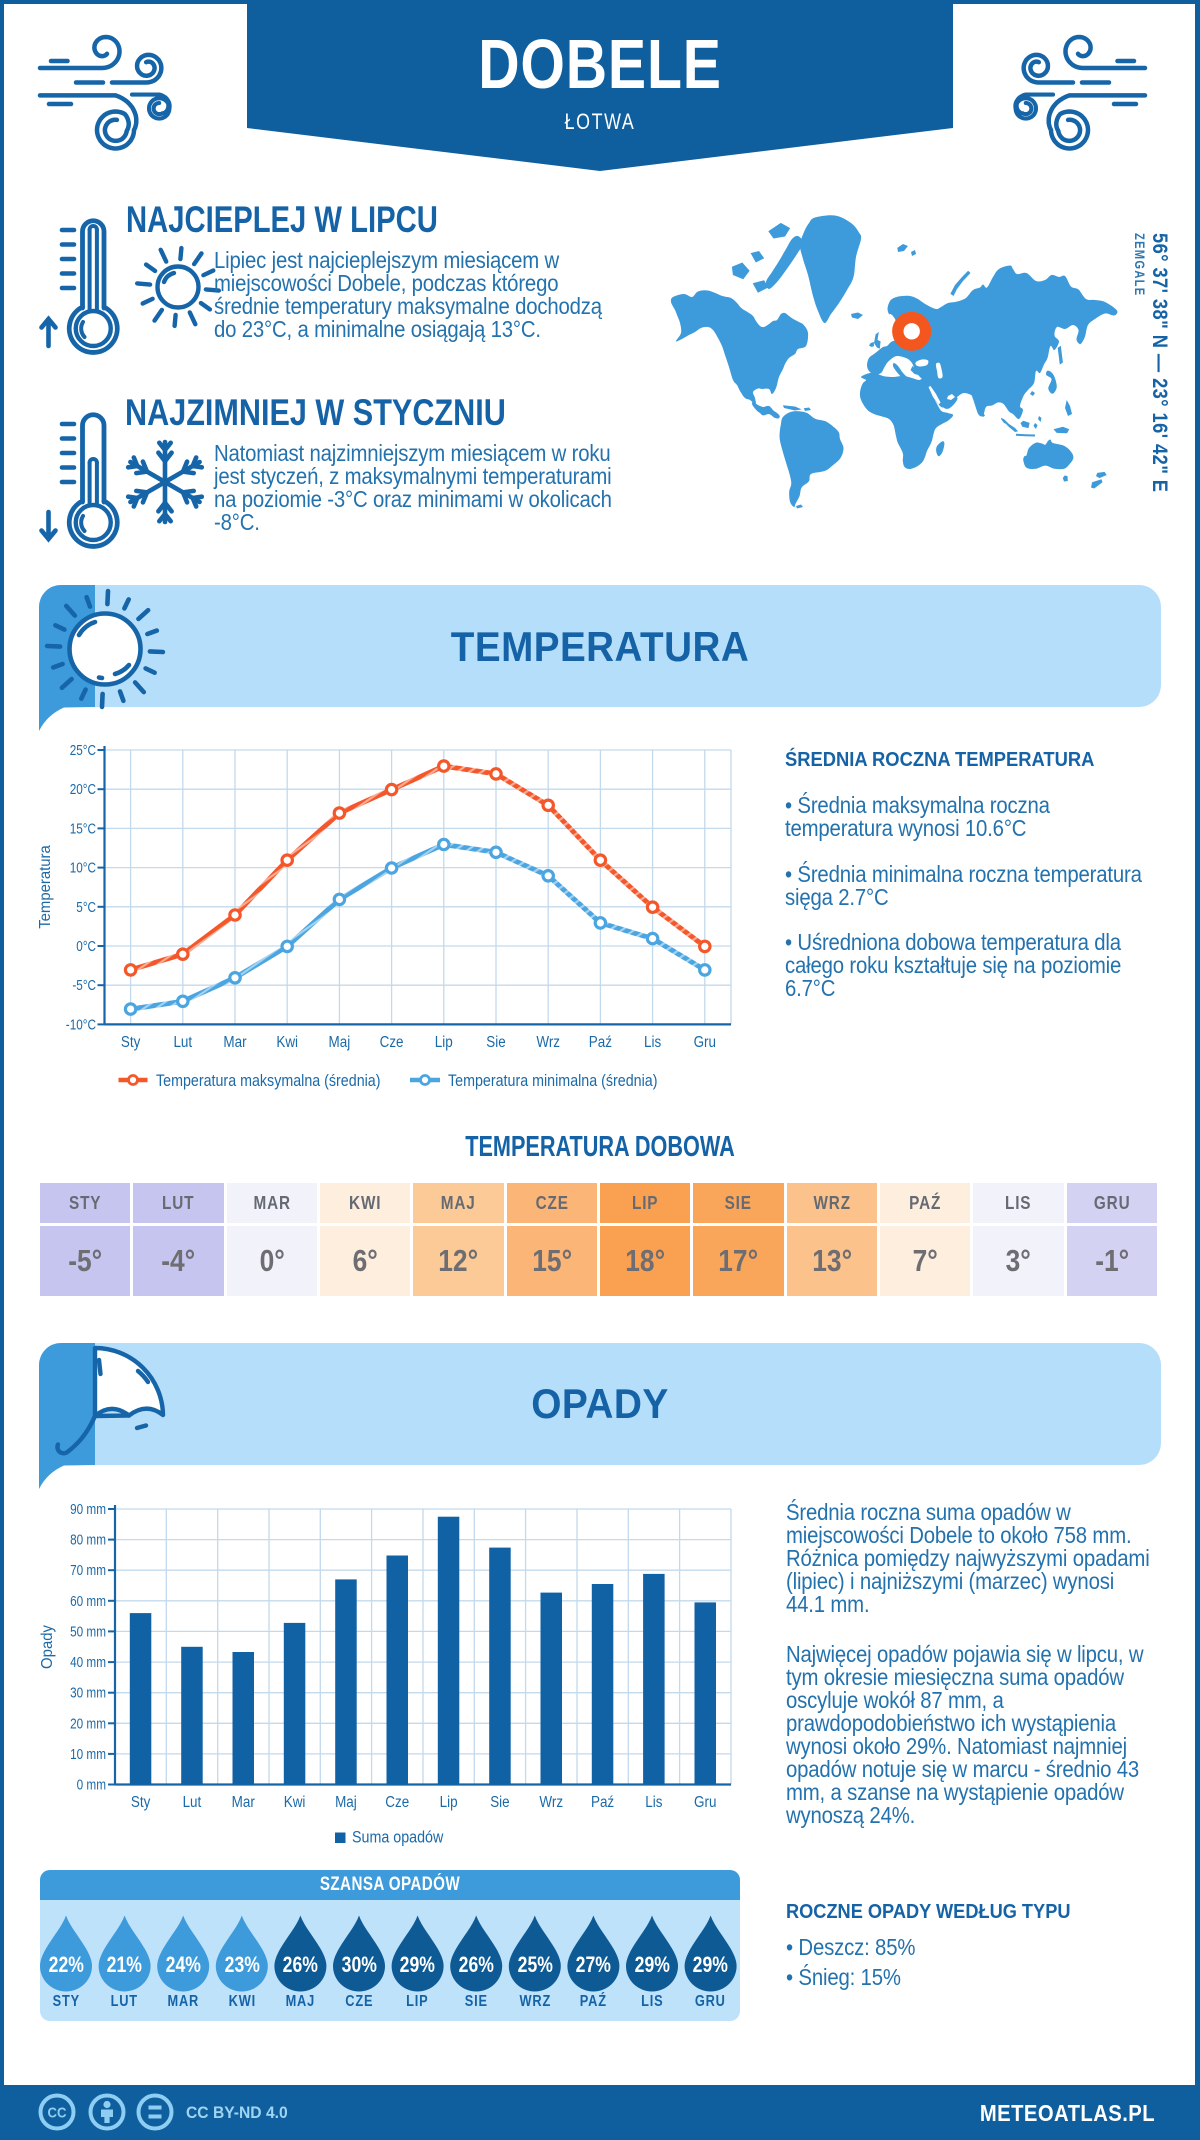 This screenshot has height=2140, width=1200. Describe the element at coordinates (88, 1571) in the screenshot. I see `svg-text: 70 mm` at that location.